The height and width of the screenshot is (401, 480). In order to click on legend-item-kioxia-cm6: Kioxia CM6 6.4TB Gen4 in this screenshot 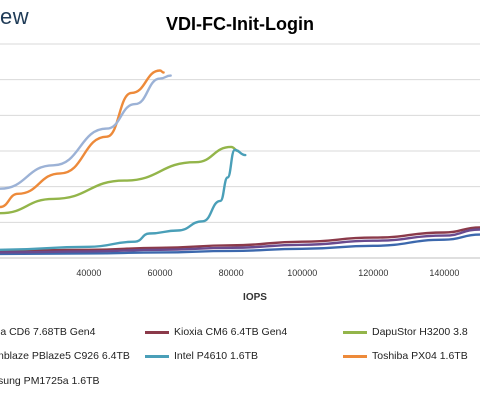, I will do `click(216, 332)`.